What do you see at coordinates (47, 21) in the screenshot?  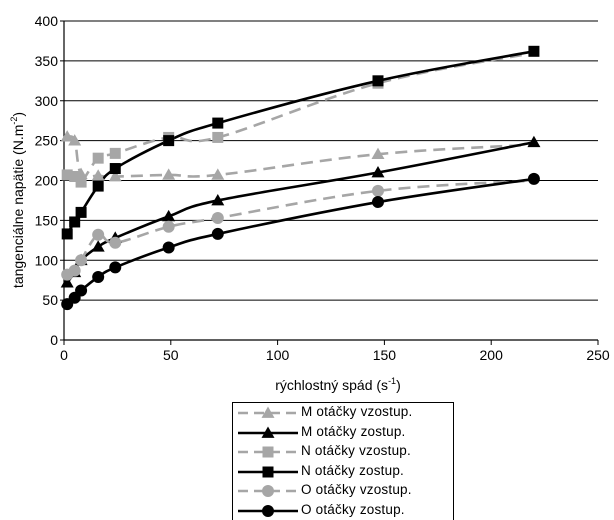 I see `y-tick-label: 400` at bounding box center [47, 21].